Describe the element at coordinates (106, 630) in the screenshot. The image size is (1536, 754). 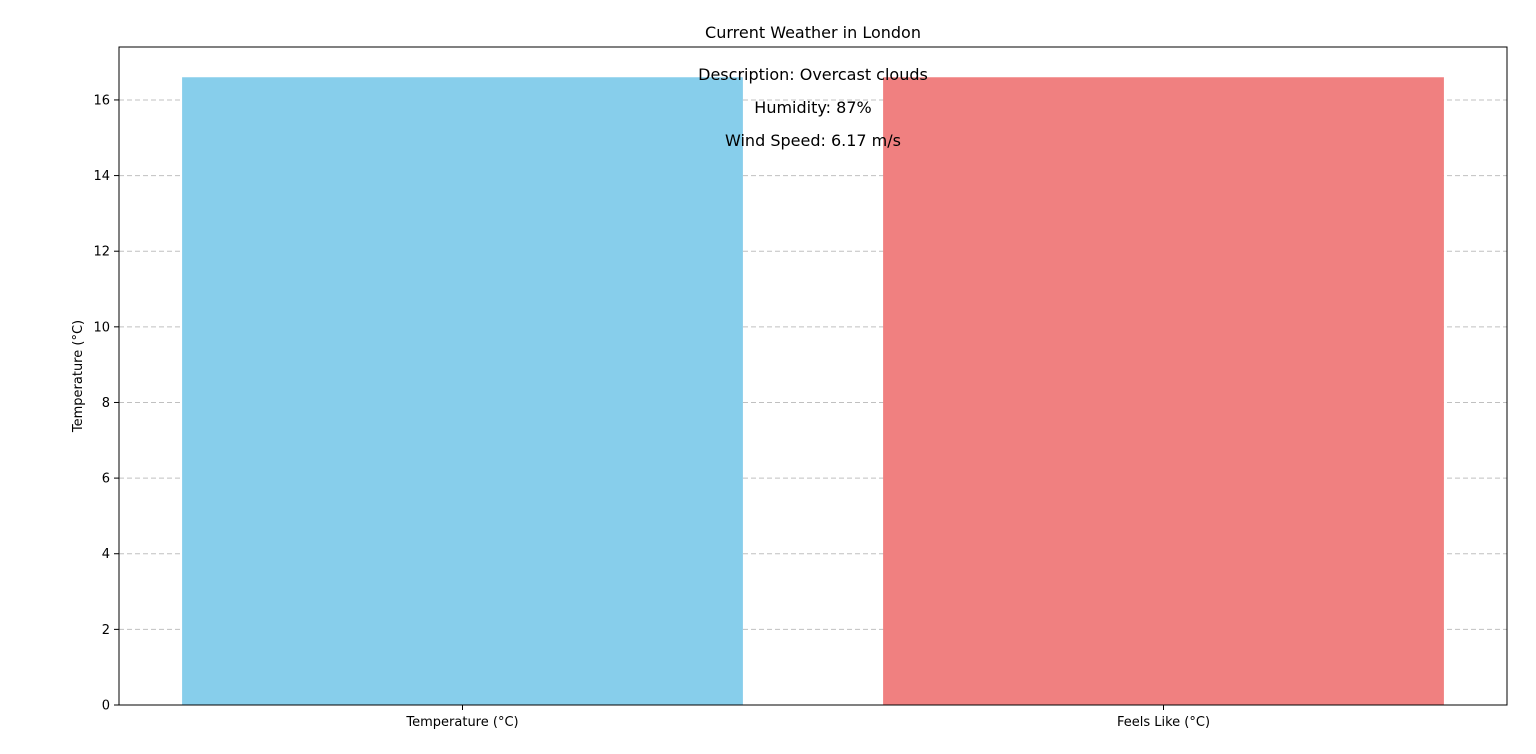
I see `y-tick-label: 2` at that location.